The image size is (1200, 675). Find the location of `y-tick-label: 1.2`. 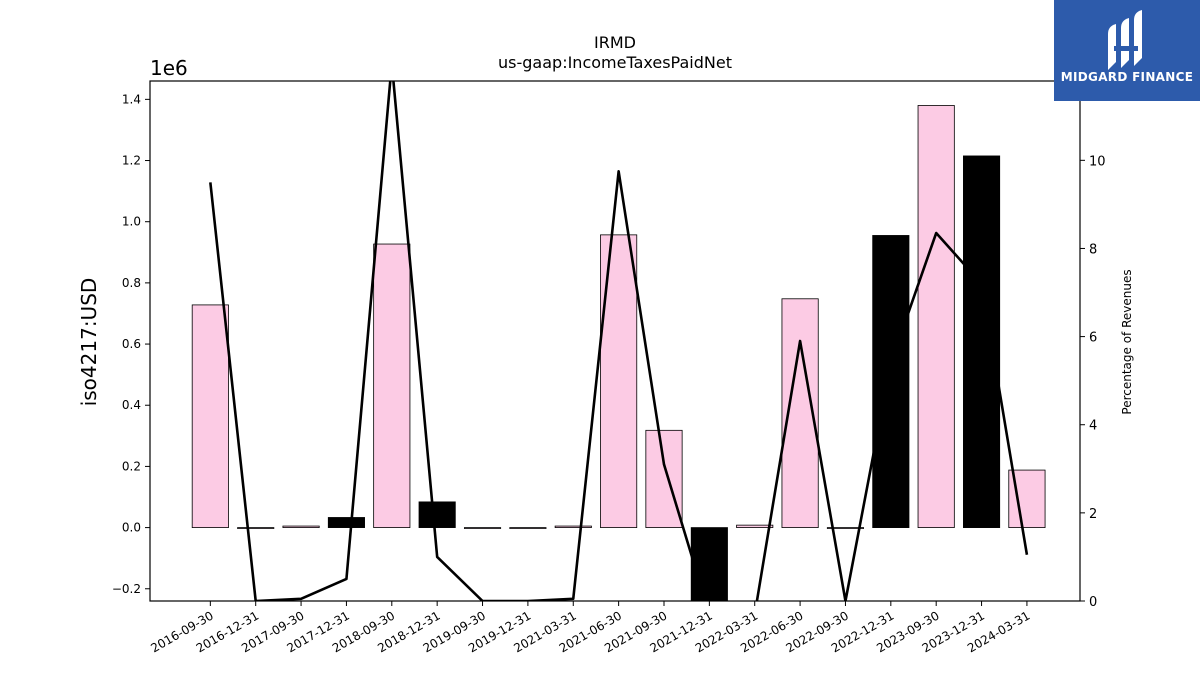

y-tick-label: 1.2 is located at coordinates (131, 161).